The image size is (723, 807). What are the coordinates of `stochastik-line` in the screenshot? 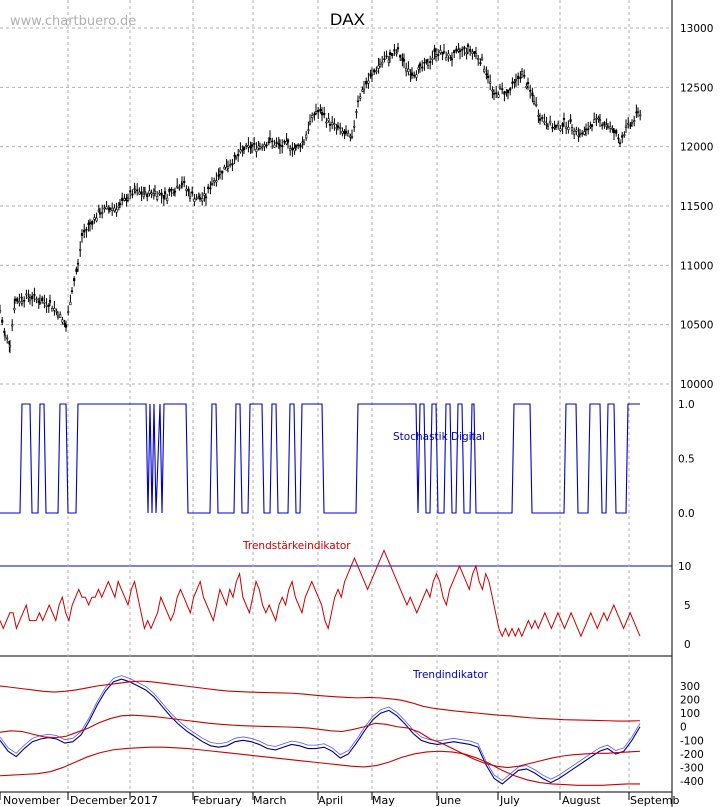 It's located at (320, 458).